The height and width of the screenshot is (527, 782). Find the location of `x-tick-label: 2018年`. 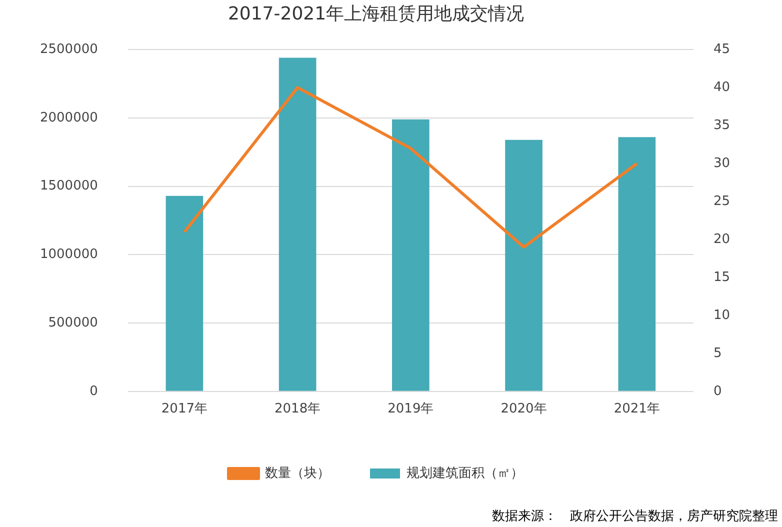

x-tick-label: 2018年 is located at coordinates (297, 409).